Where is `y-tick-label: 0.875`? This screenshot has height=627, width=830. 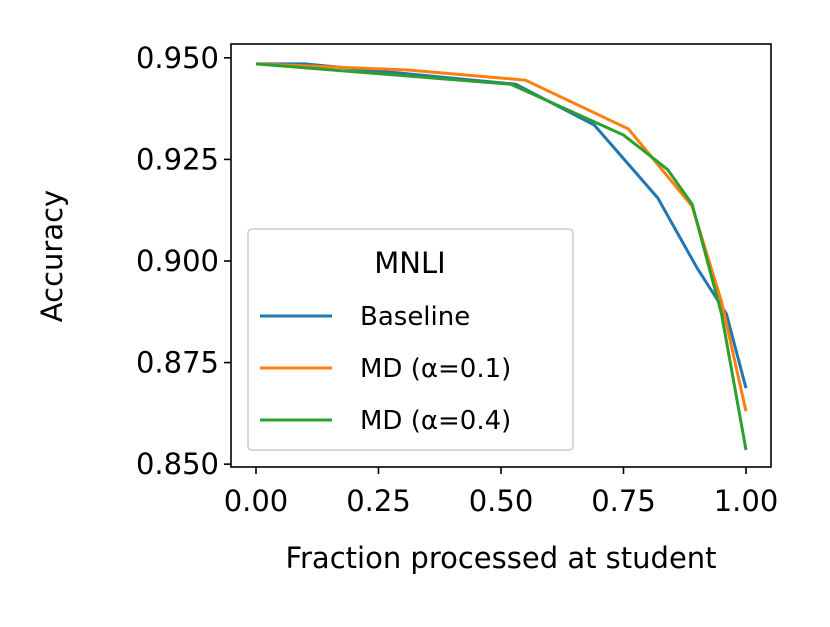 y-tick-label: 0.875 is located at coordinates (177, 363).